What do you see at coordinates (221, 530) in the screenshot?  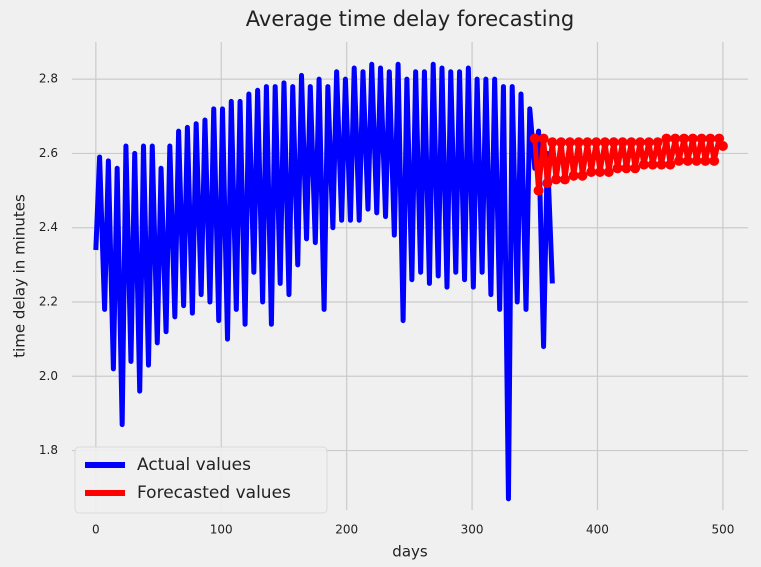 I see `x-tick-label: 100` at bounding box center [221, 530].